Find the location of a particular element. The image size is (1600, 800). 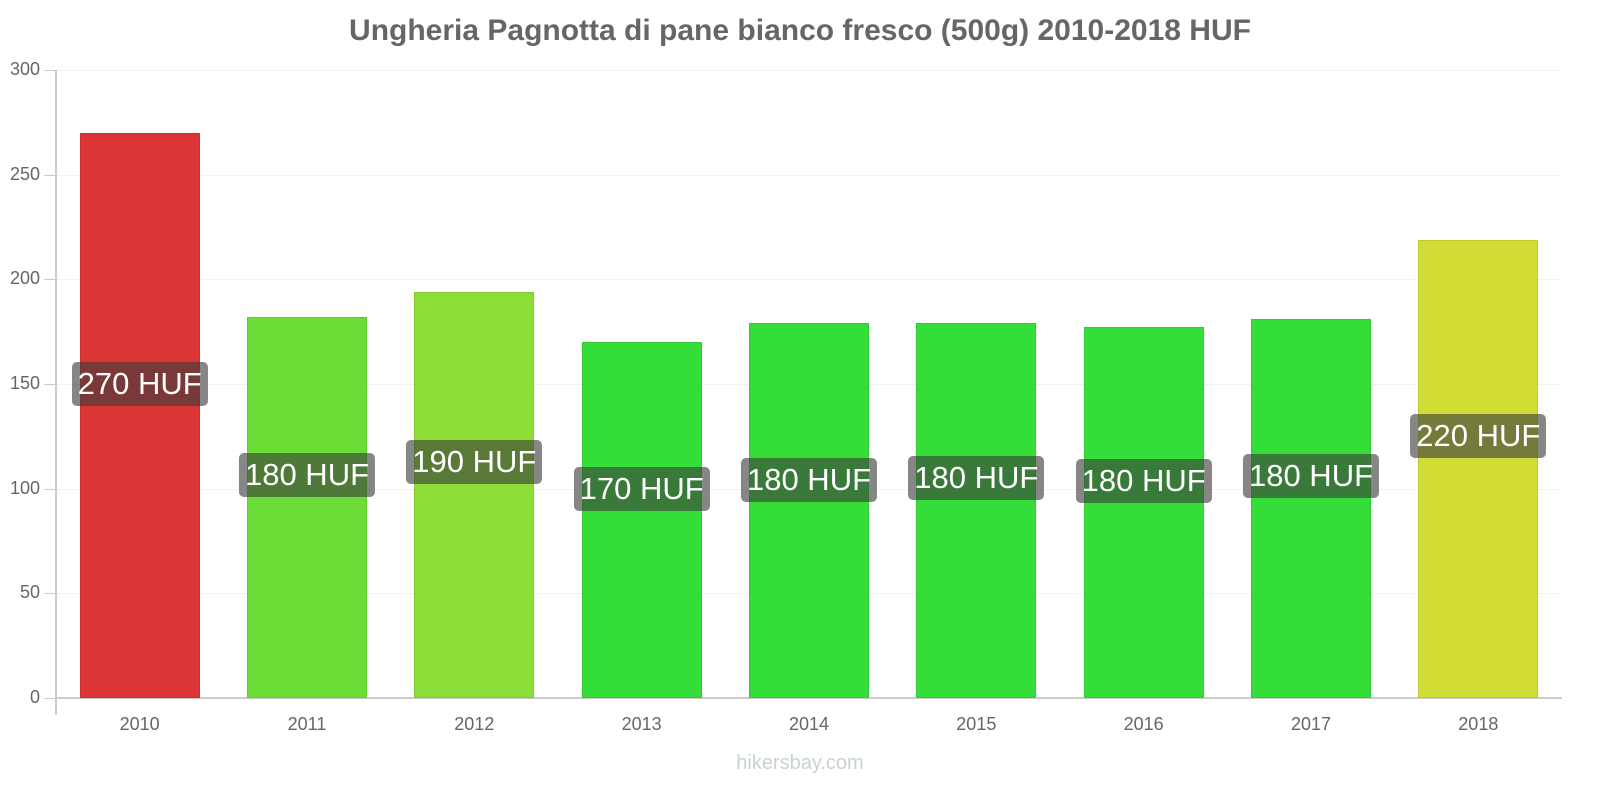

x-tick-label: 2016 is located at coordinates (1143, 724).